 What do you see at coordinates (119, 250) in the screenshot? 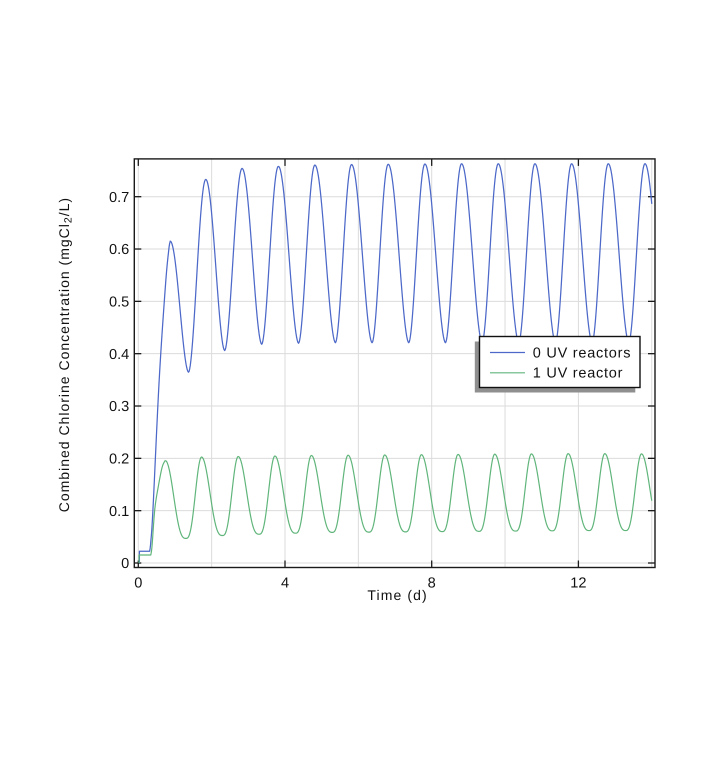
I see `svg-text: 0.6` at bounding box center [119, 250].